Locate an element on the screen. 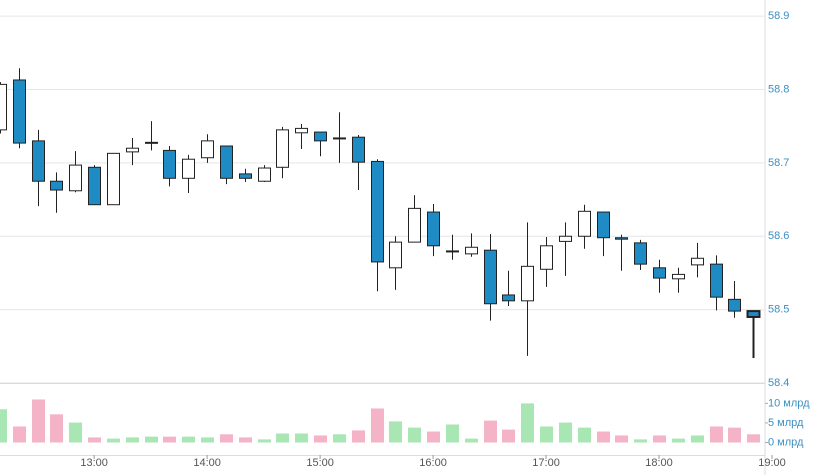 The width and height of the screenshot is (826, 475). y-tick-label: 58.5 is located at coordinates (778, 310).